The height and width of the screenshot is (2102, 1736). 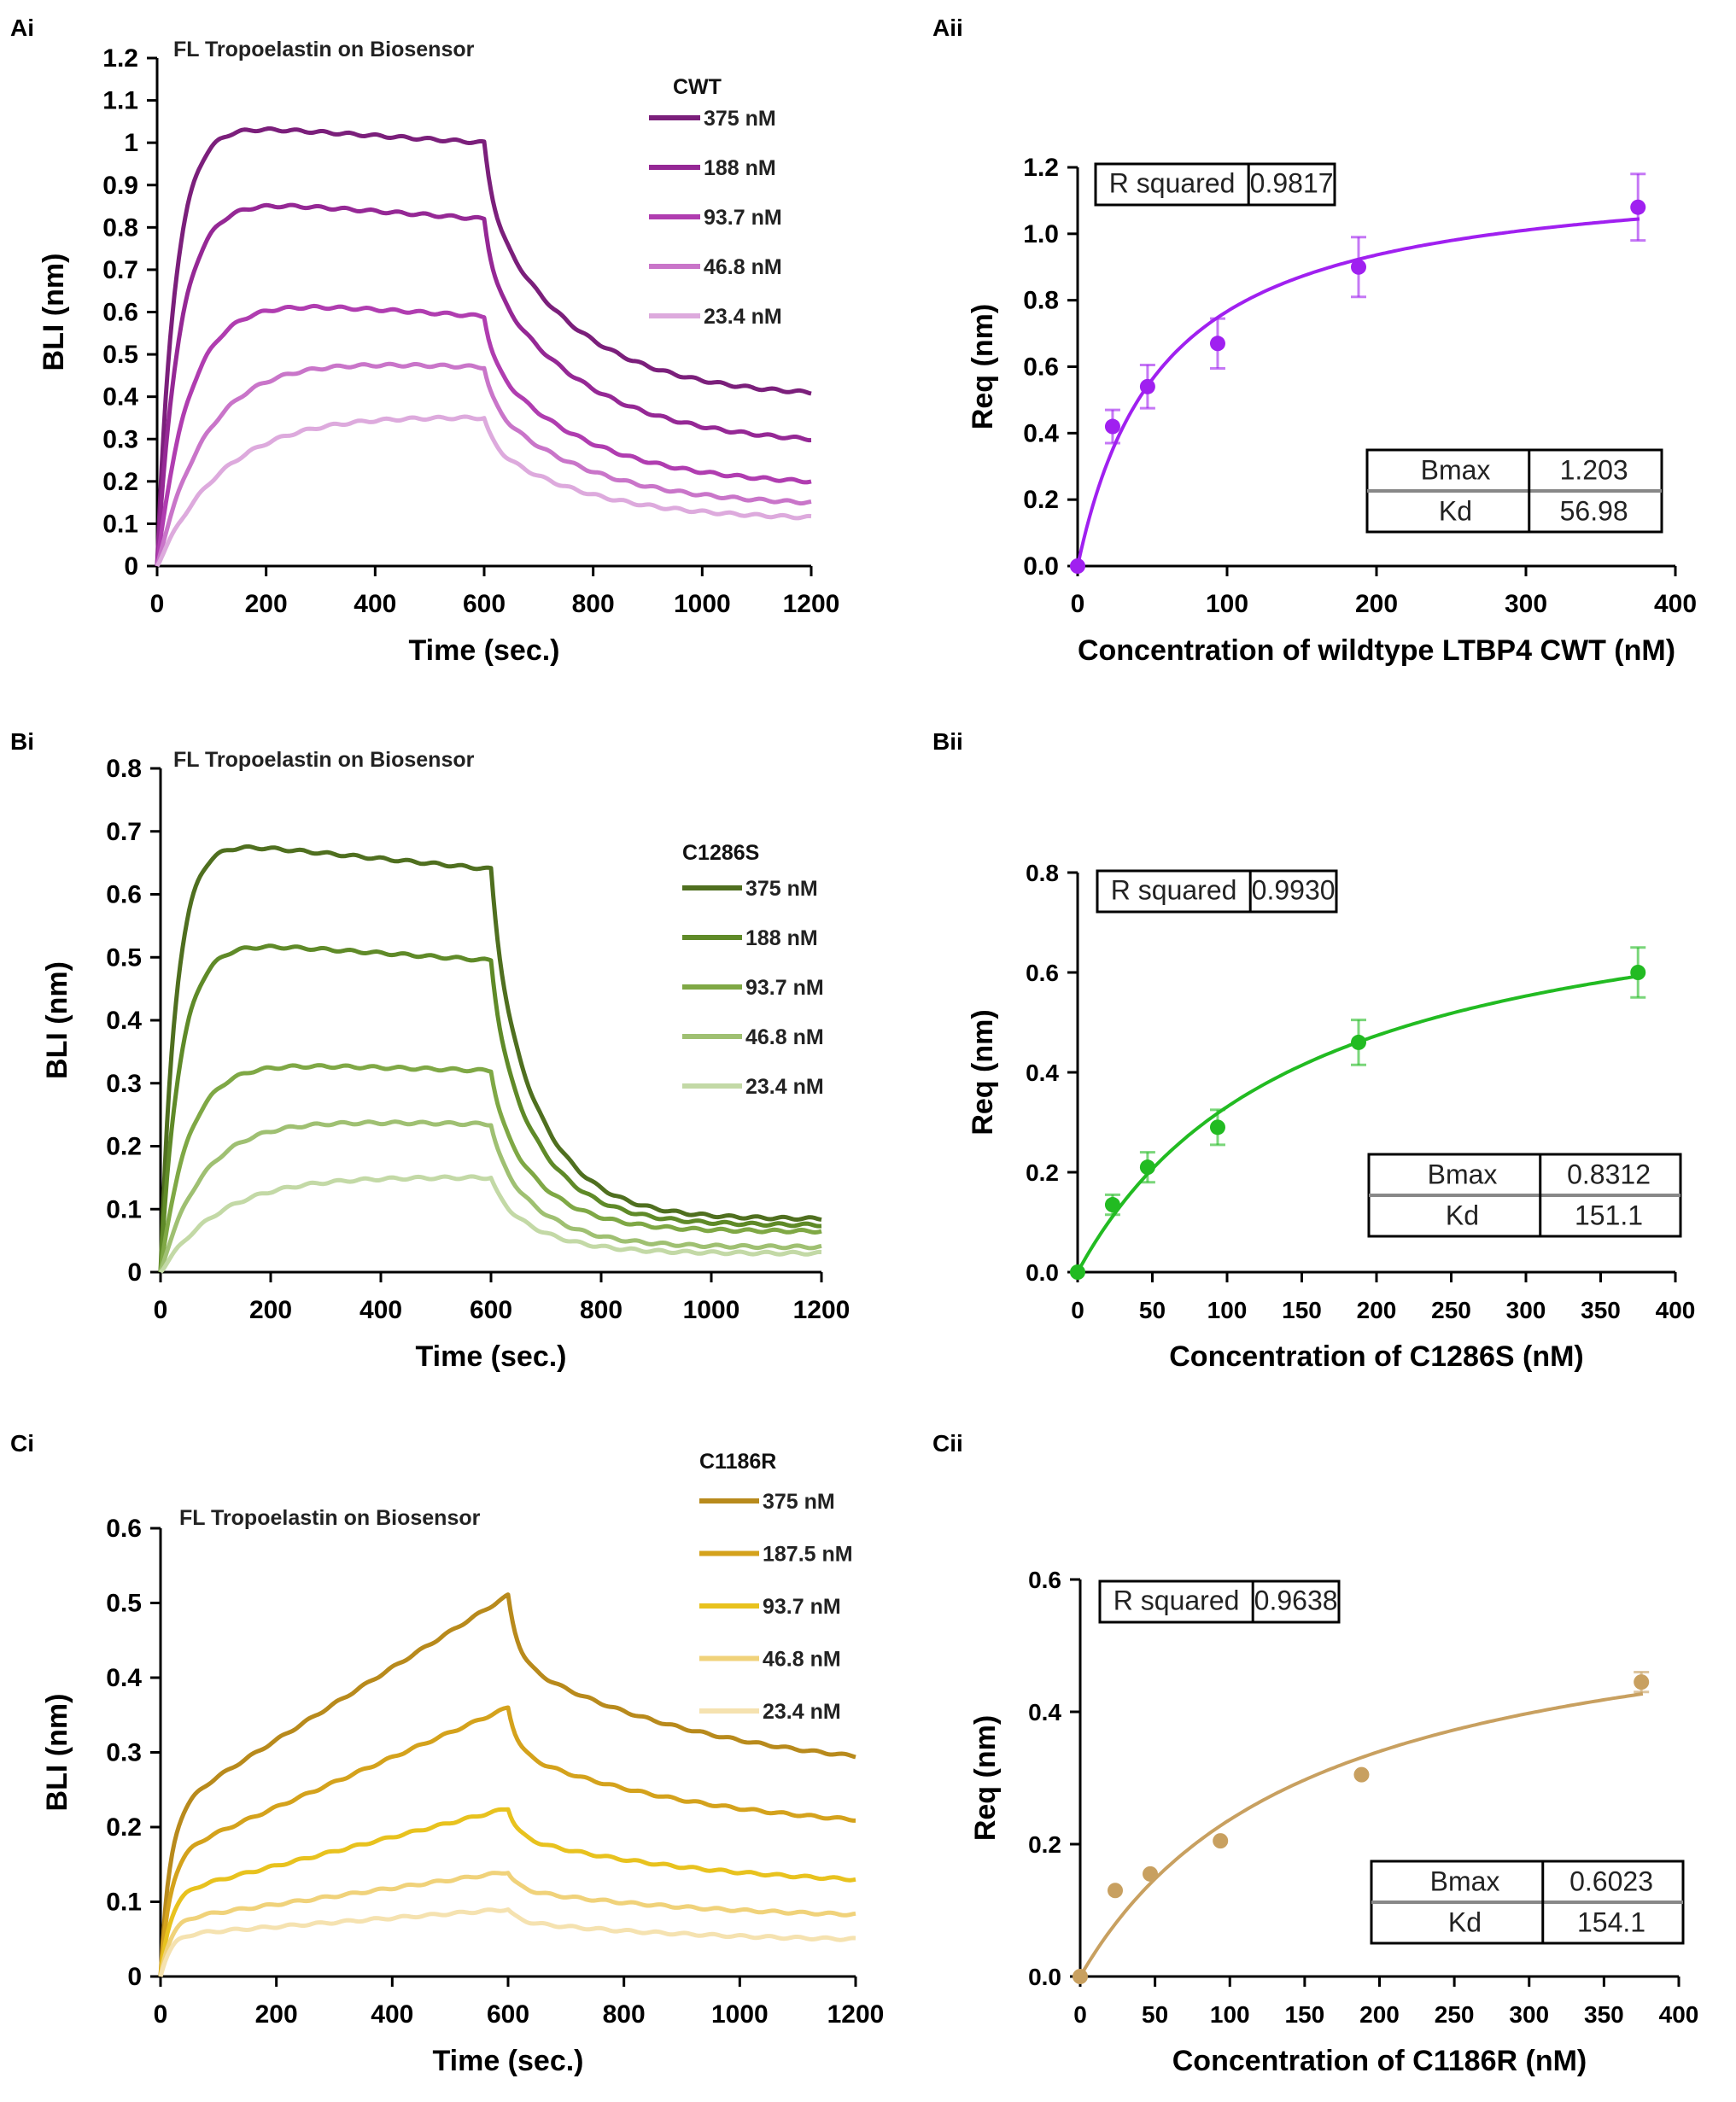 What do you see at coordinates (1514, 491) in the screenshot?
I see `fit-params-box: Bmax 1.203 Kd 56.98` at bounding box center [1514, 491].